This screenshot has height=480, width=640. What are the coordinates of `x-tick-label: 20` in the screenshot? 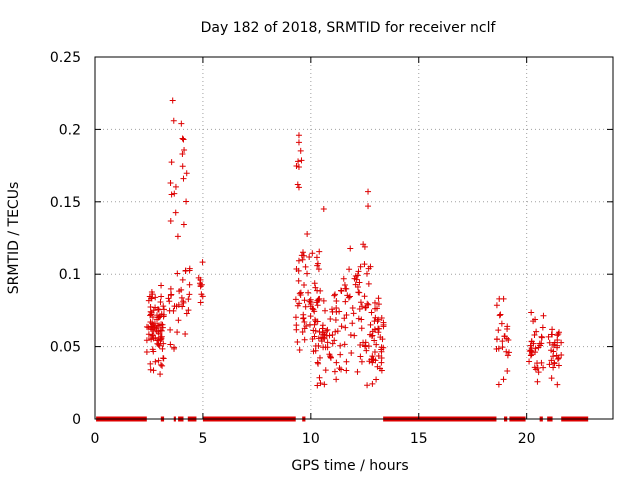 It's located at (527, 439).